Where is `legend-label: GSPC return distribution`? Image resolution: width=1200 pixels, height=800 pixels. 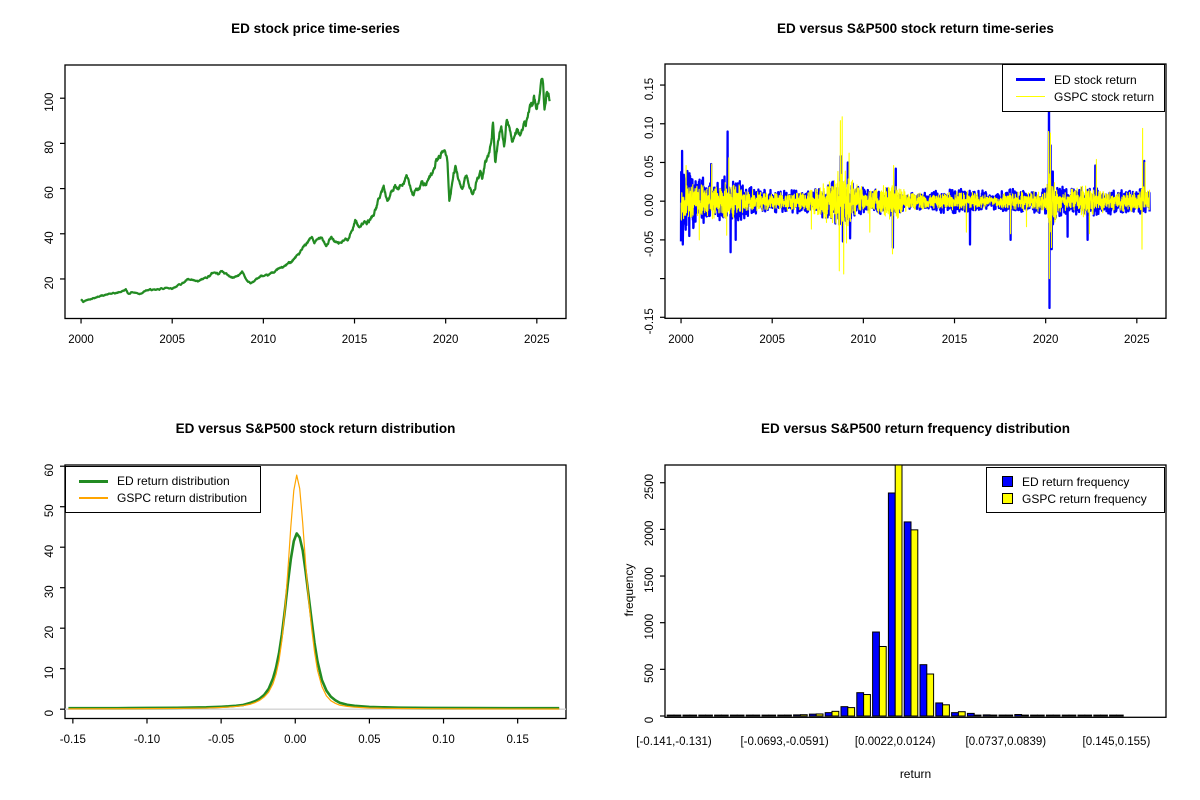 legend-label: GSPC return distribution is located at coordinates (182, 498).